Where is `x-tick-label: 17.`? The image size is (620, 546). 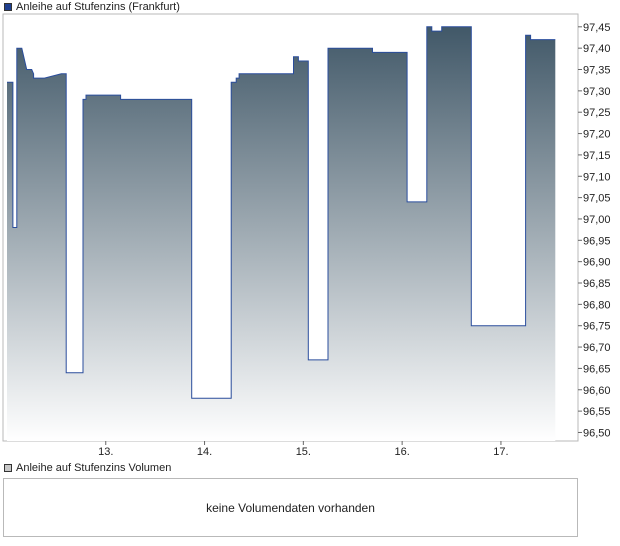 x-tick-label: 17. is located at coordinates (500, 452).